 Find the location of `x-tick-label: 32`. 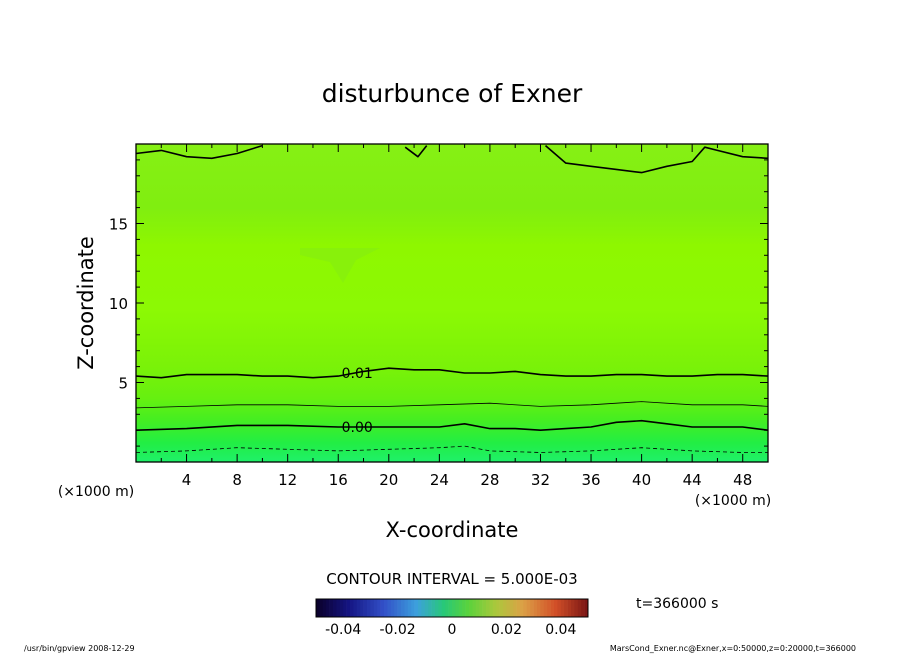

x-tick-label: 32 is located at coordinates (540, 480).